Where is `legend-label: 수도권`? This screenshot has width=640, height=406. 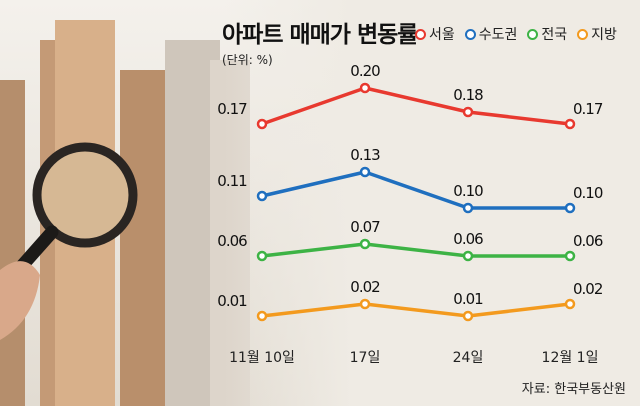 legend-label: 수도권 is located at coordinates (498, 35).